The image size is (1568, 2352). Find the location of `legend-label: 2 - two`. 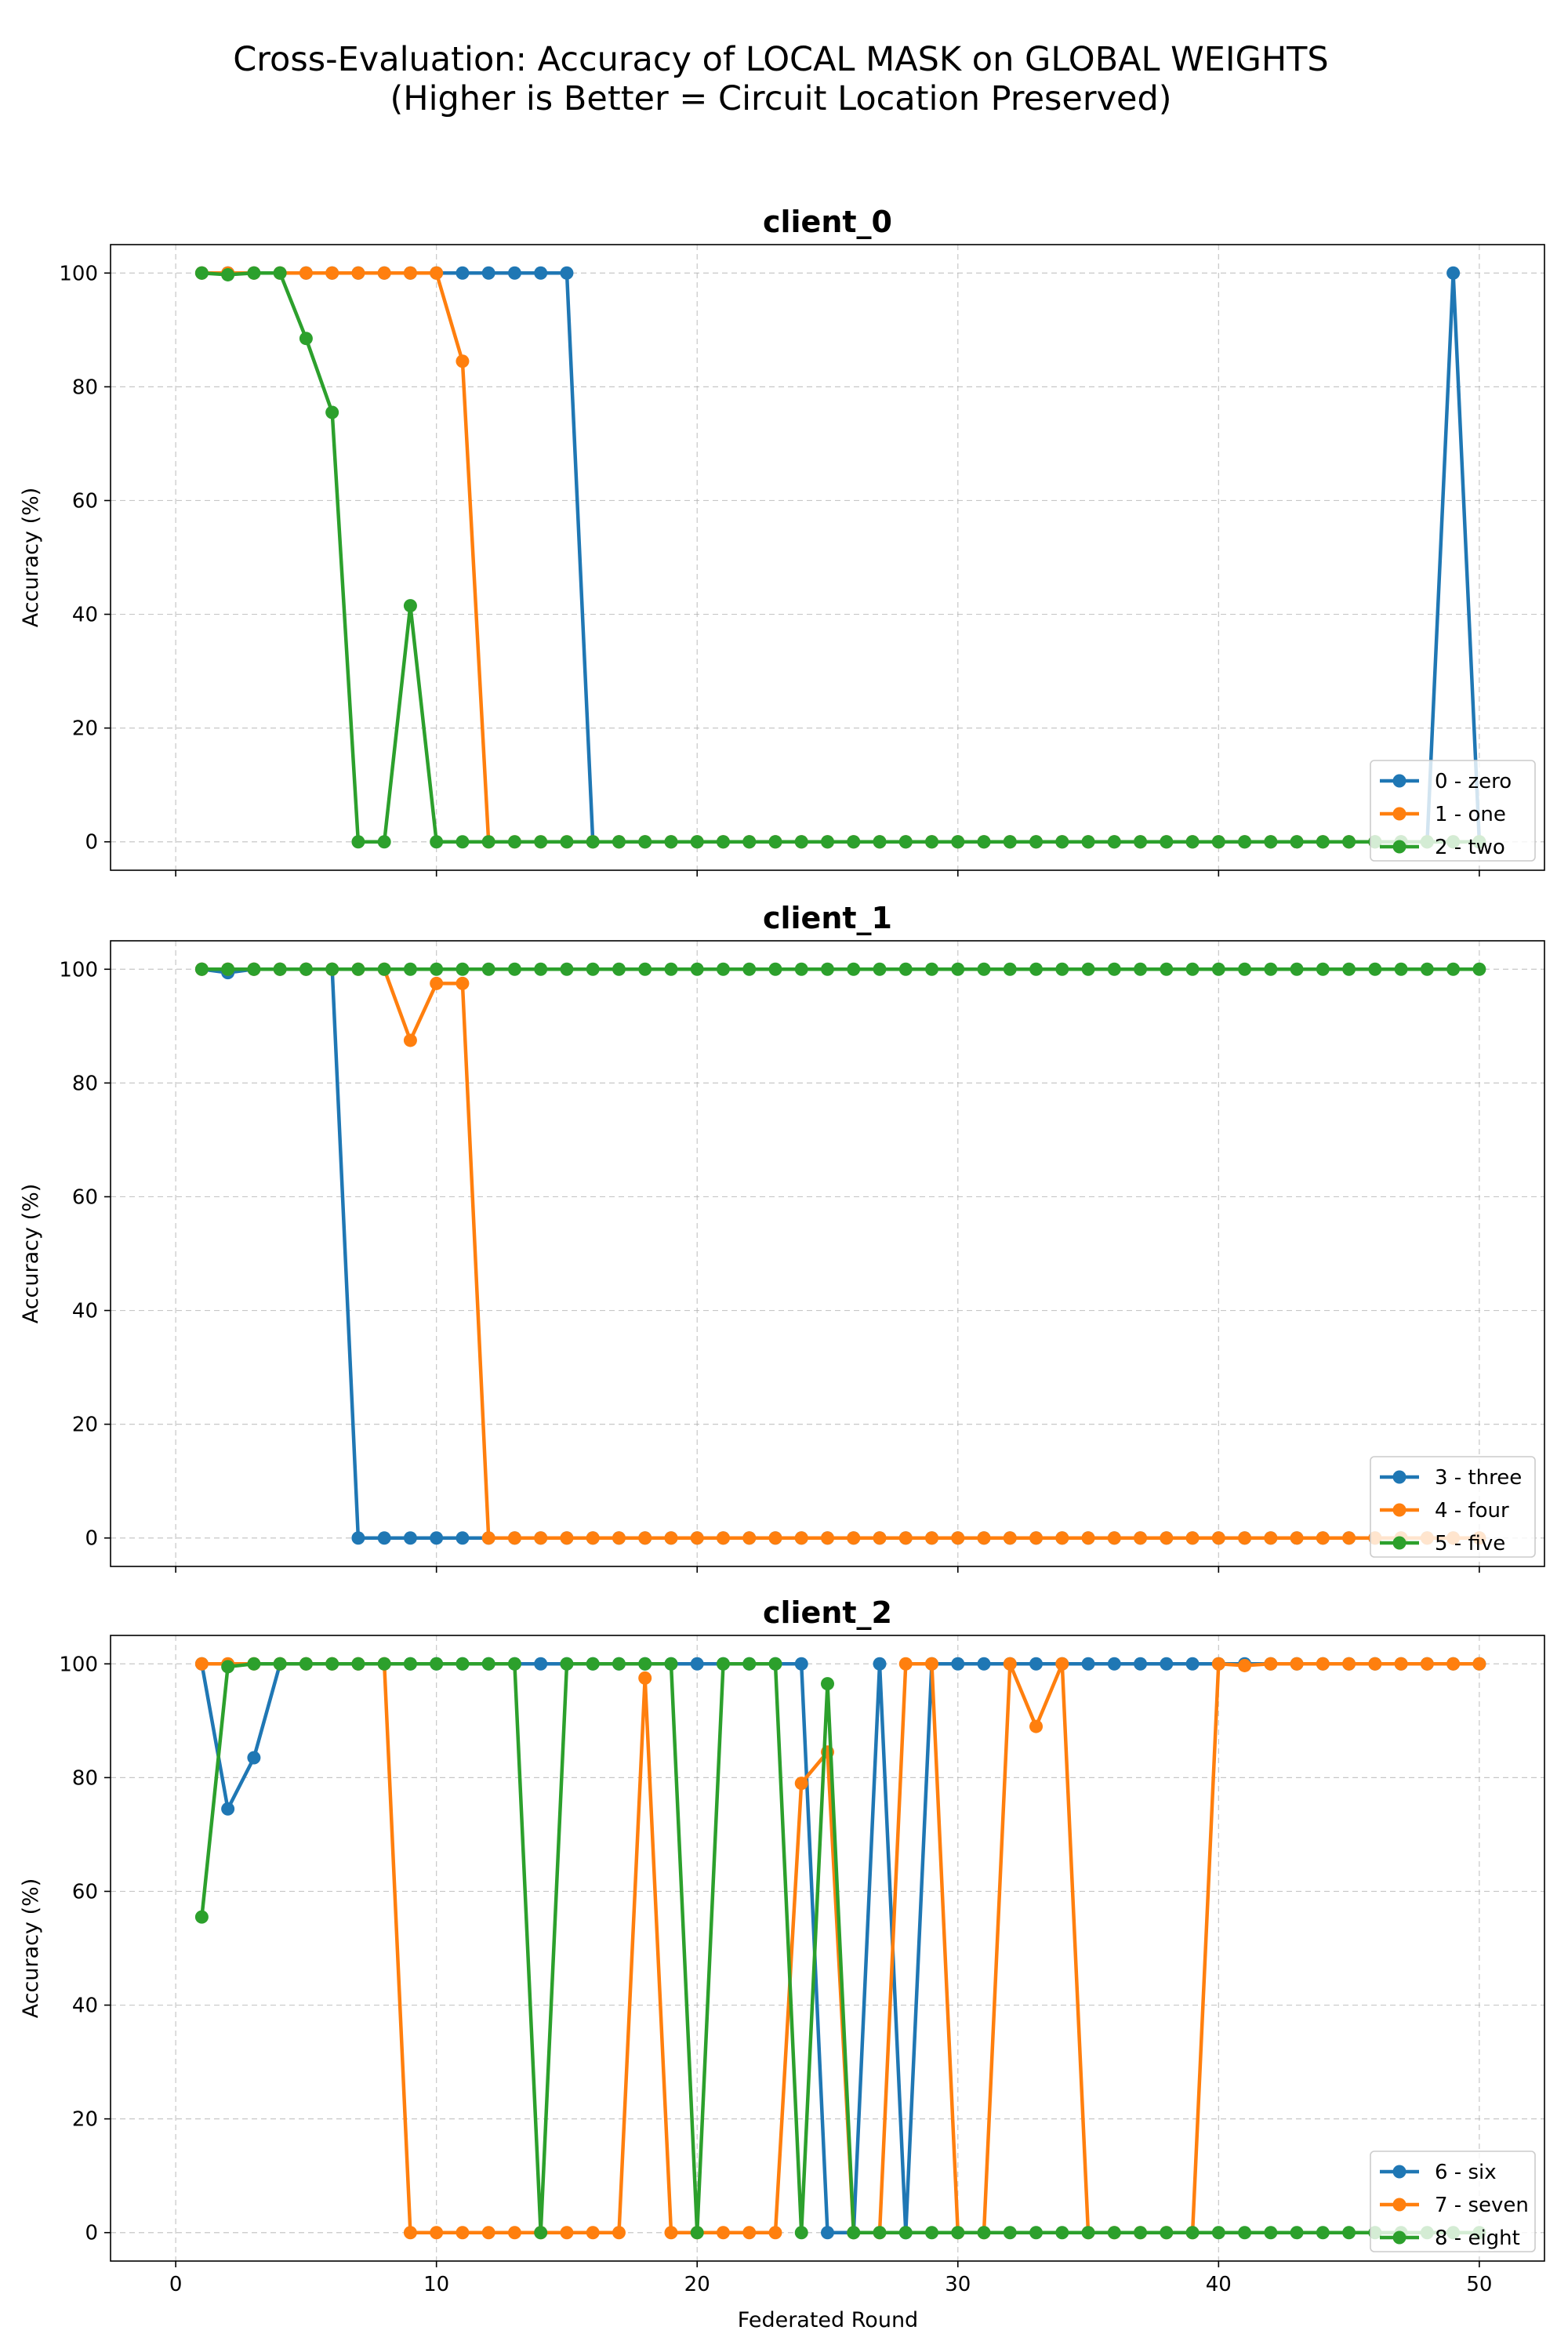

legend-label: 2 - two is located at coordinates (1470, 847).